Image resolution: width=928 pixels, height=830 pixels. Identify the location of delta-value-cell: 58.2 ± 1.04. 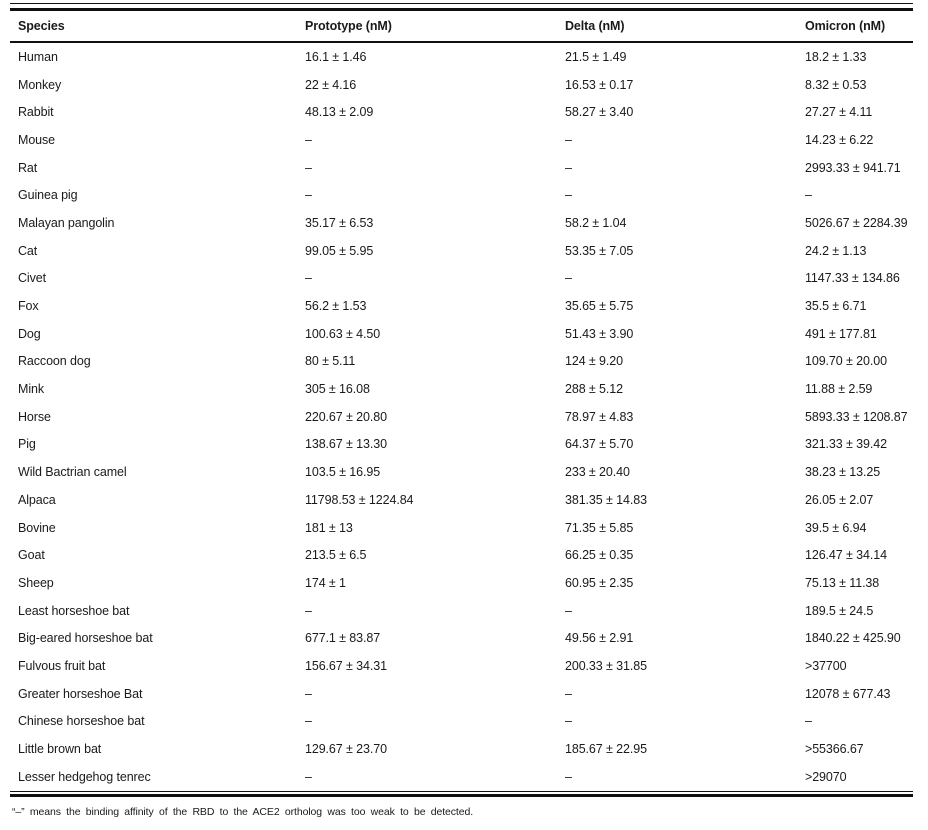
(596, 222).